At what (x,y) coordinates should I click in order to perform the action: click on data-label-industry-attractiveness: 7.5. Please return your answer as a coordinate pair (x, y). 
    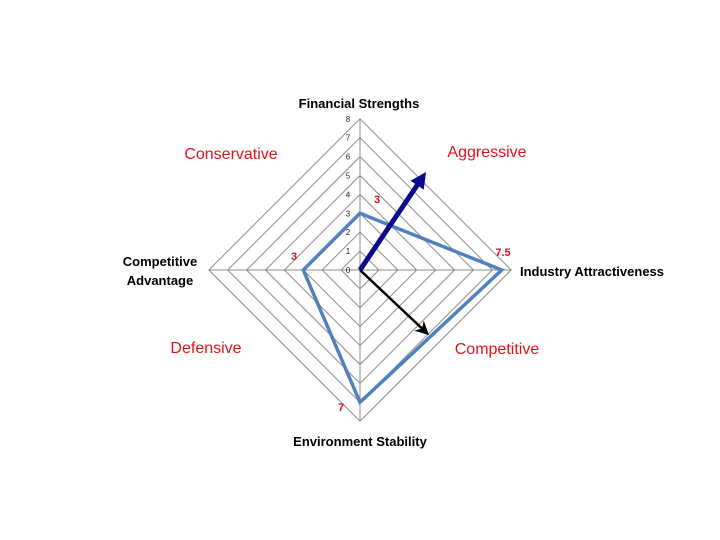
    Looking at the image, I should click on (502, 253).